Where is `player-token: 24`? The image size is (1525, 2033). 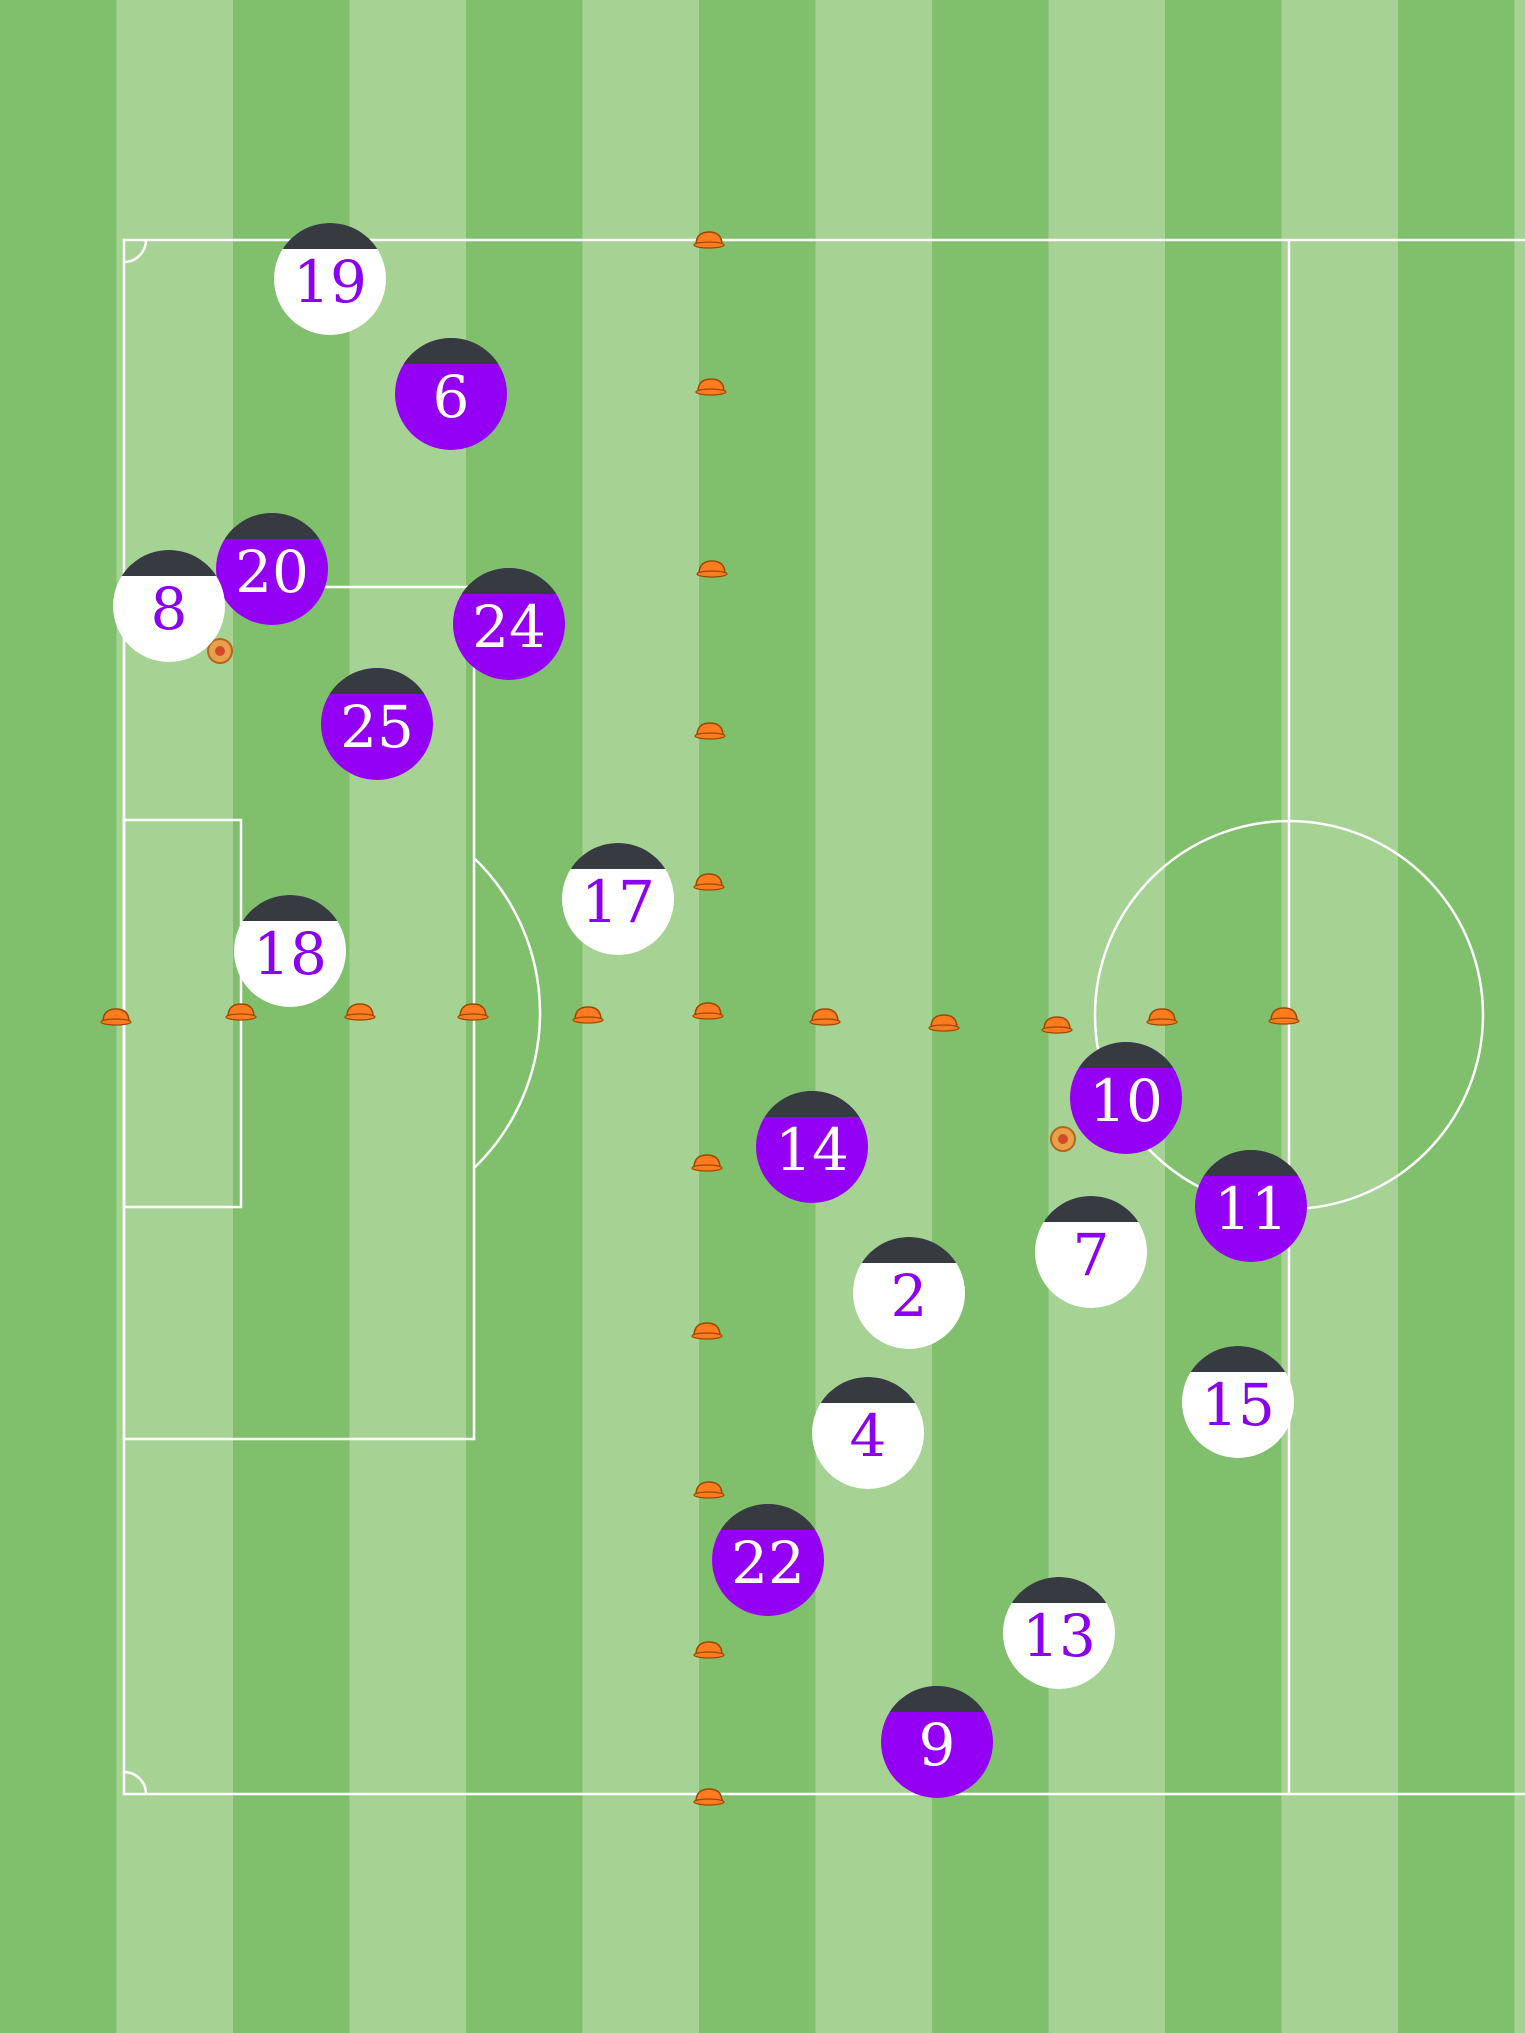
player-token: 24 is located at coordinates (509, 624).